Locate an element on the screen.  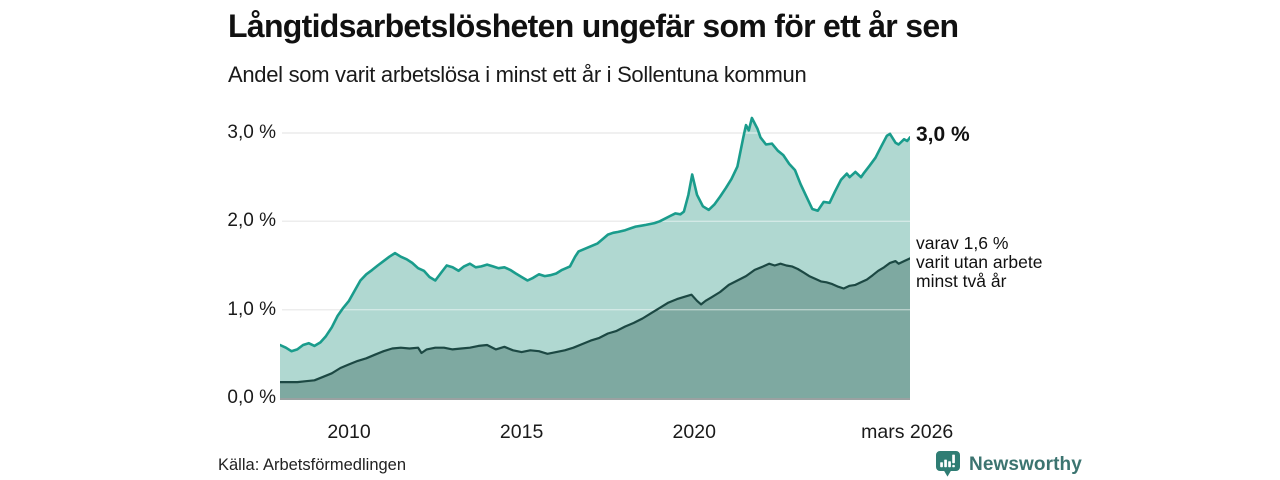
y-tick-label: 3,0 % is located at coordinates (251, 132).